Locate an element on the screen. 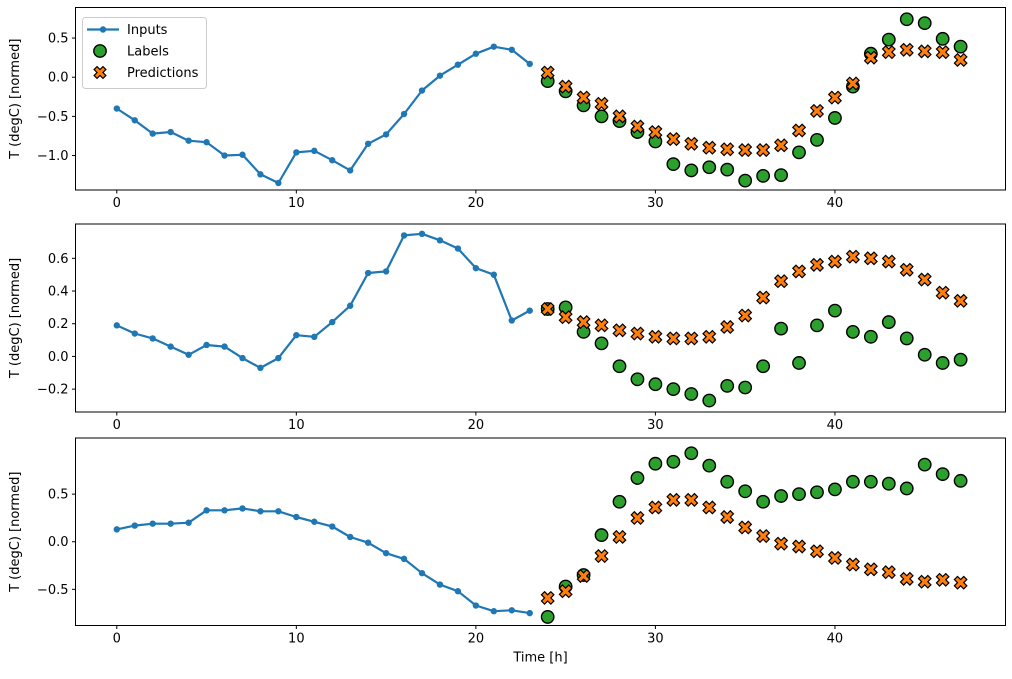 Image resolution: width=1012 pixels, height=679 pixels. legend-label: Predictions is located at coordinates (163, 73).